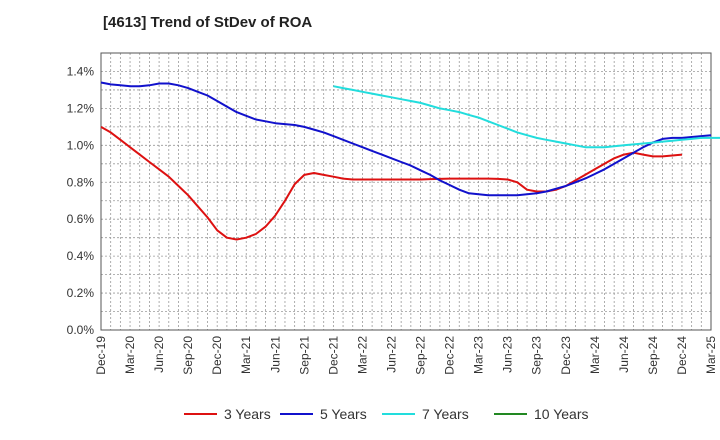 Image resolution: width=720 pixels, height=440 pixels. Describe the element at coordinates (188, 355) in the screenshot. I see `x-tick-label: Sep-20` at that location.